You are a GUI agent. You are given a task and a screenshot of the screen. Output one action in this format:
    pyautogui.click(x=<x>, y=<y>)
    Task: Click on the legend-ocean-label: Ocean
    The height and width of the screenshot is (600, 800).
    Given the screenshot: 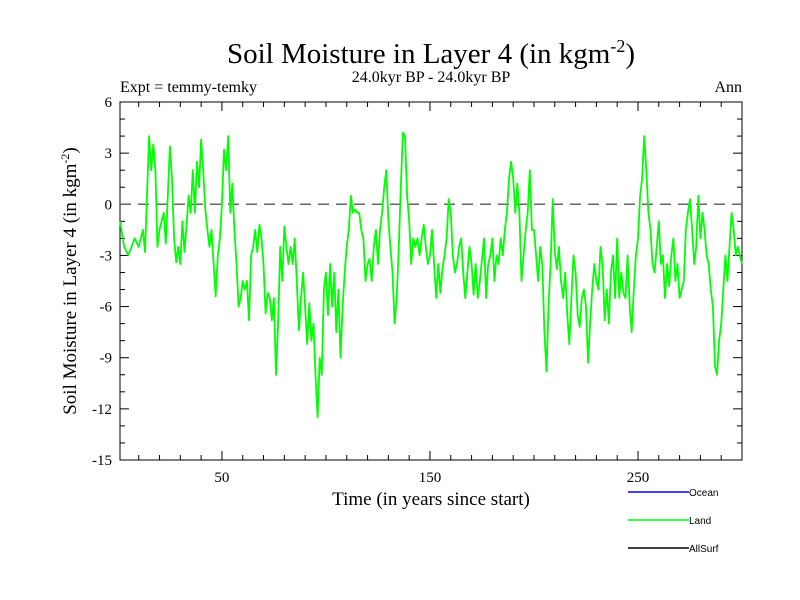 What is the action you would take?
    pyautogui.click(x=703, y=493)
    